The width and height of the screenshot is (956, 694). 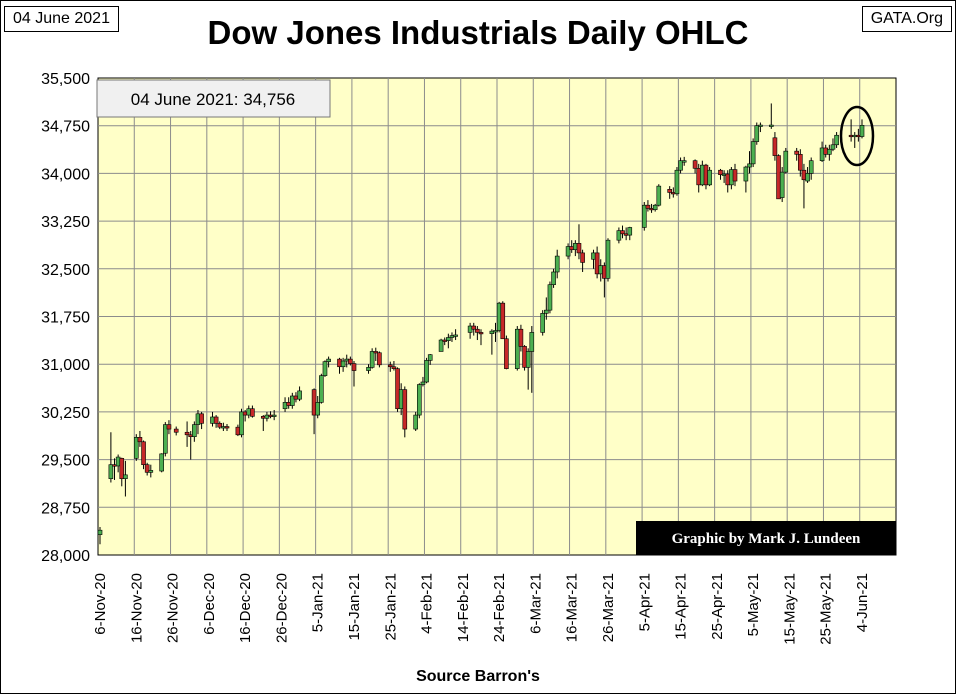 What do you see at coordinates (753, 604) in the screenshot?
I see `x-tick-label: 5-May-21` at bounding box center [753, 604].